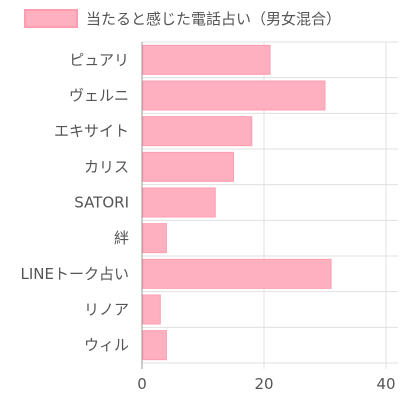 The width and height of the screenshot is (400, 400). I want to click on legend: 当たると感じた電話占い（男女混合）, so click(182, 18).